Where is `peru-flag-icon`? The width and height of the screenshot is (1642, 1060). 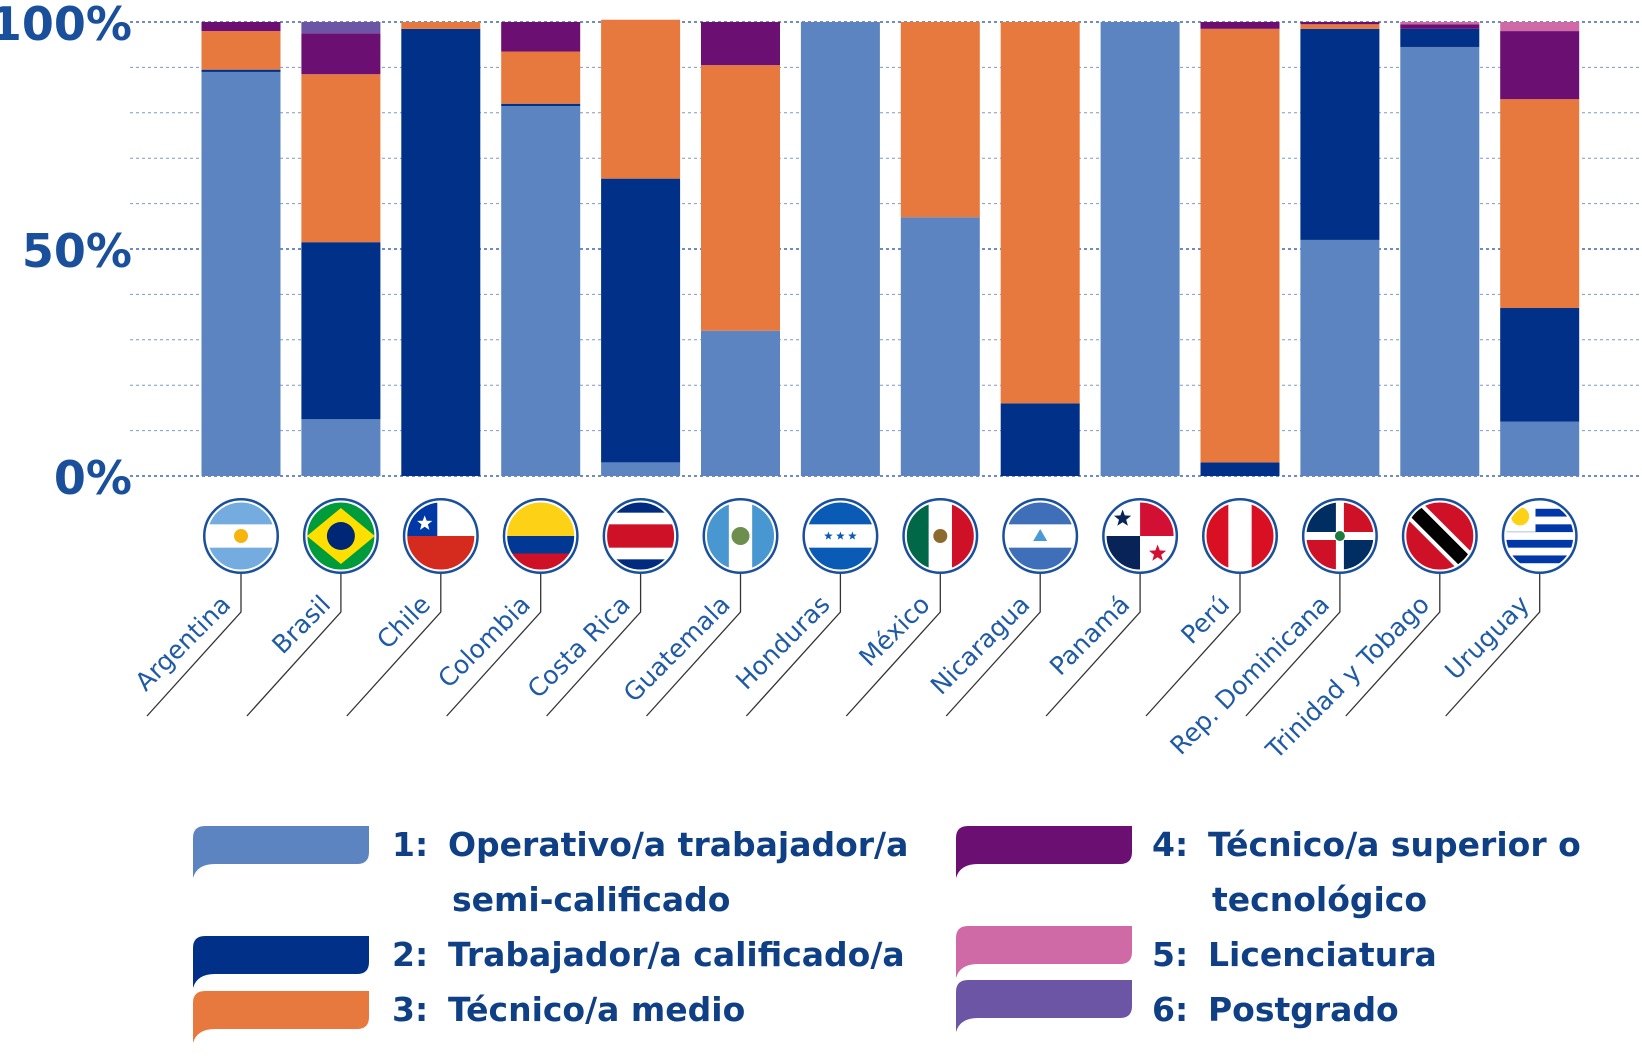 peru-flag-icon is located at coordinates (1240, 536).